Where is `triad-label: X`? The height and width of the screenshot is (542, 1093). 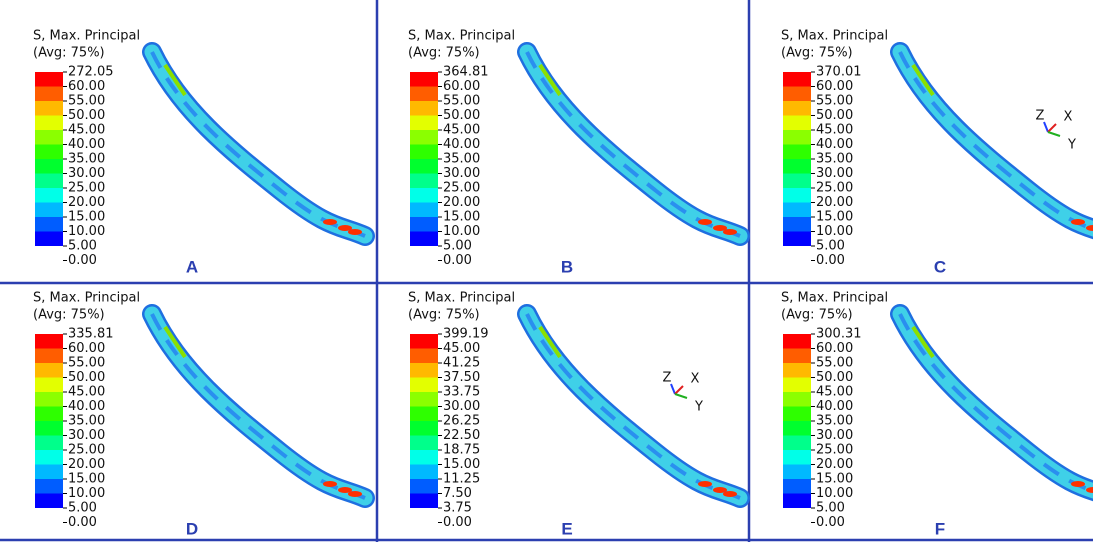 triad-label: X is located at coordinates (695, 379).